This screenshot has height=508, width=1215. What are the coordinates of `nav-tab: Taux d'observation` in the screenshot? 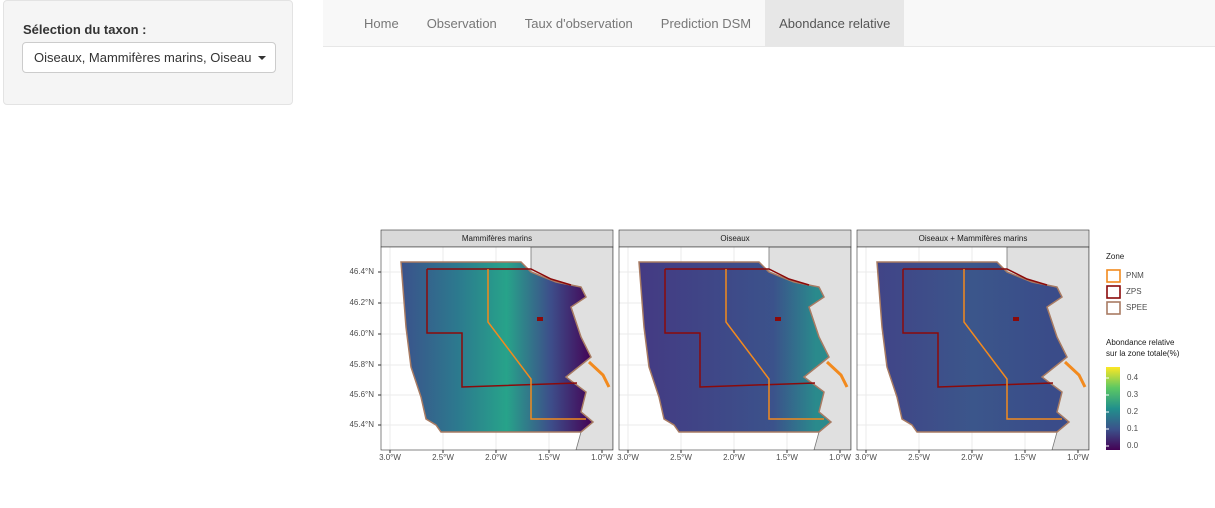 It's located at (578, 23).